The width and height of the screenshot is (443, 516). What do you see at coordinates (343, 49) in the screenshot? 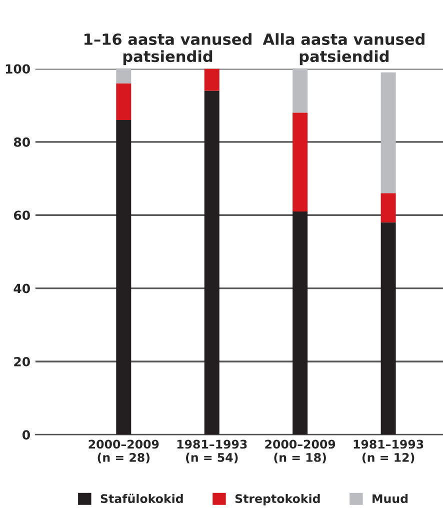
I see `text: Alla aasta vanused patsiendid` at bounding box center [343, 49].